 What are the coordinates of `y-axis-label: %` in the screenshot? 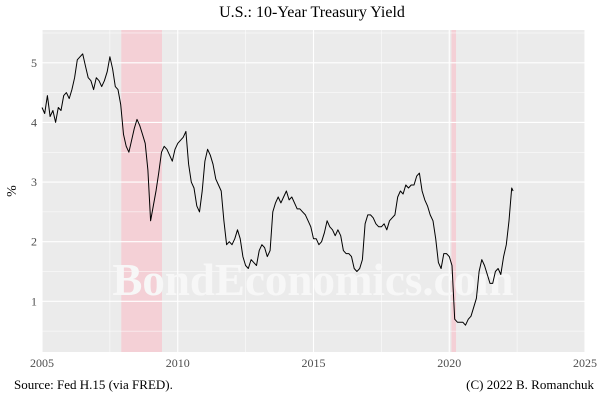 It's located at (12, 191).